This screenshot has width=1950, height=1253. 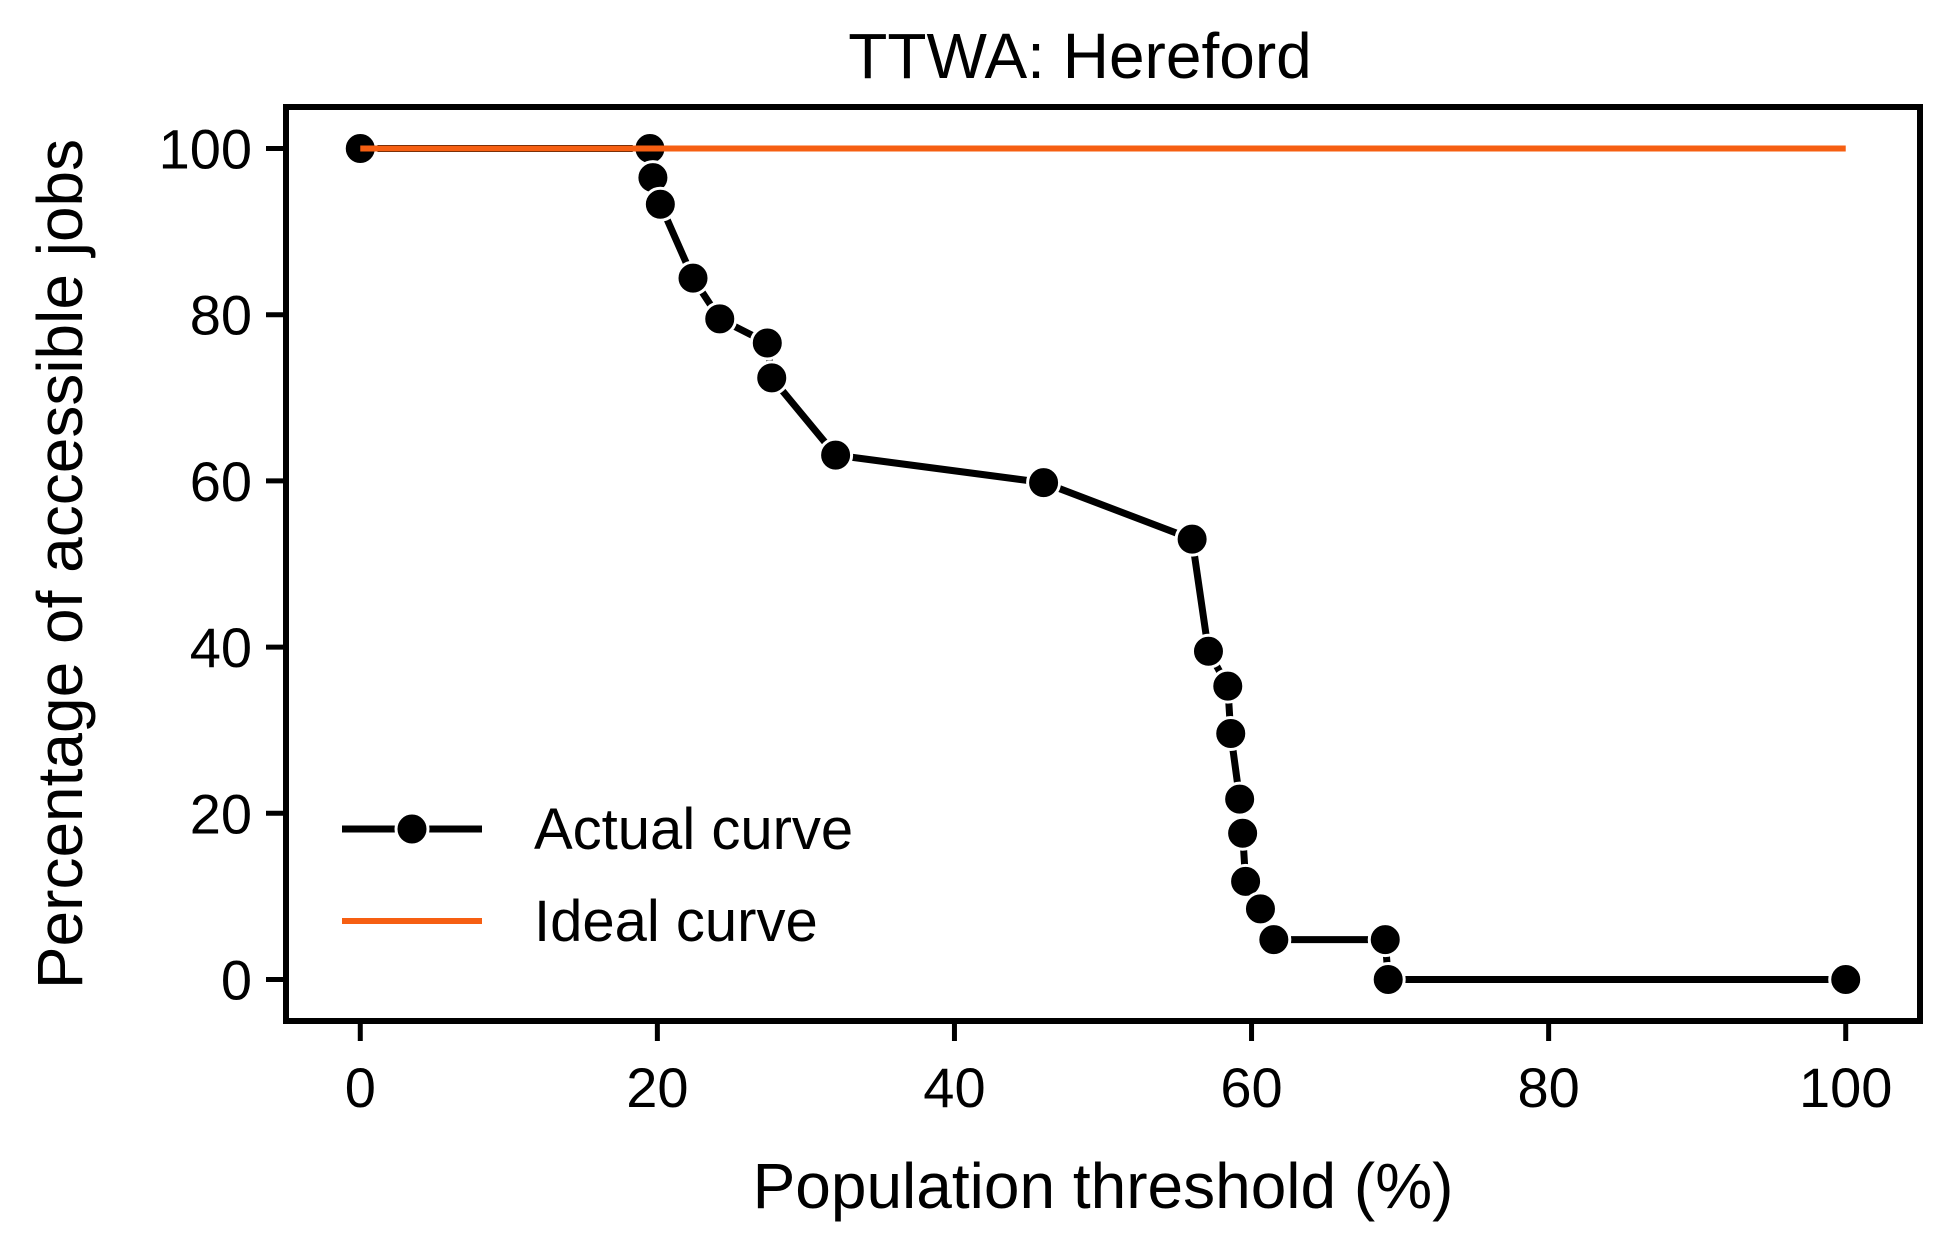 What do you see at coordinates (412, 829) in the screenshot?
I see `legend-marker` at bounding box center [412, 829].